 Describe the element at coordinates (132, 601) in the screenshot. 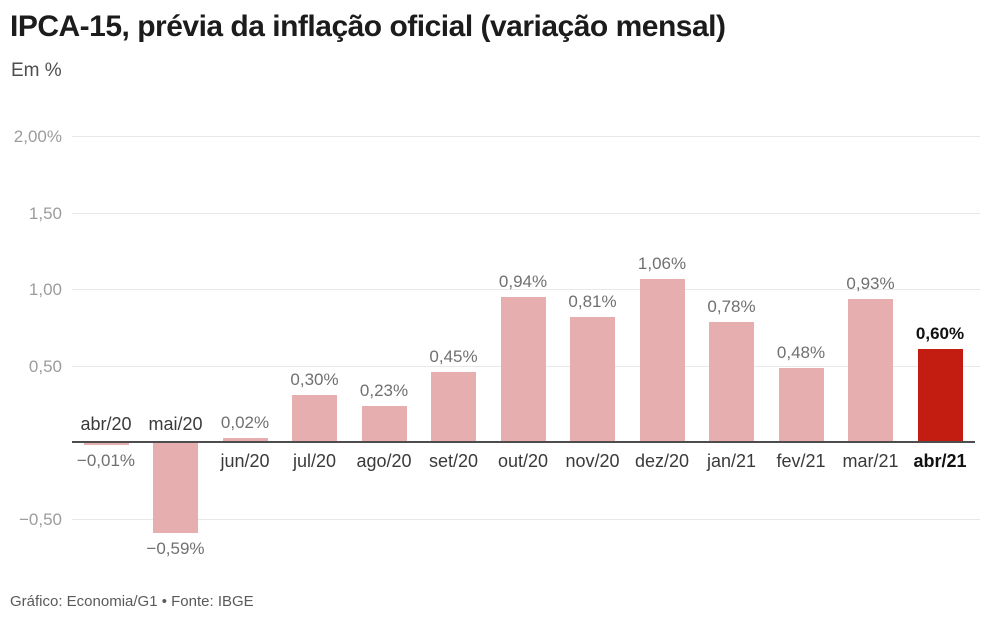

I see `chart-credit: Gráfico: Economia/G1 • Fonte: IBGE` at that location.